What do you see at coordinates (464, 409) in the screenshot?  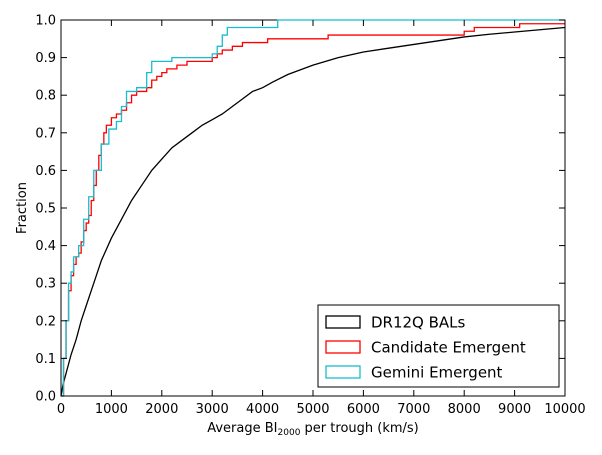 I see `x-tick-label: 8000` at bounding box center [464, 409].